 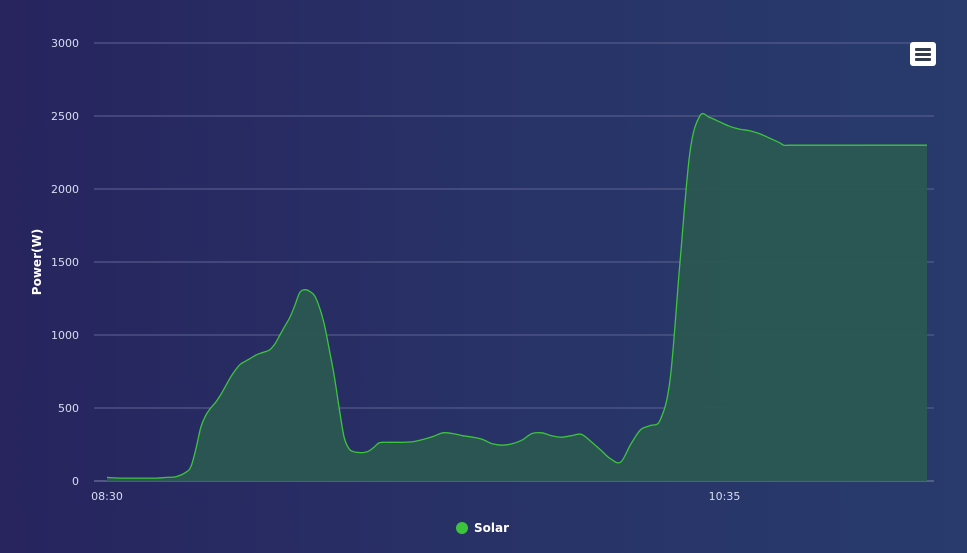 I want to click on x-tick-label: 08:30, so click(x=107, y=496).